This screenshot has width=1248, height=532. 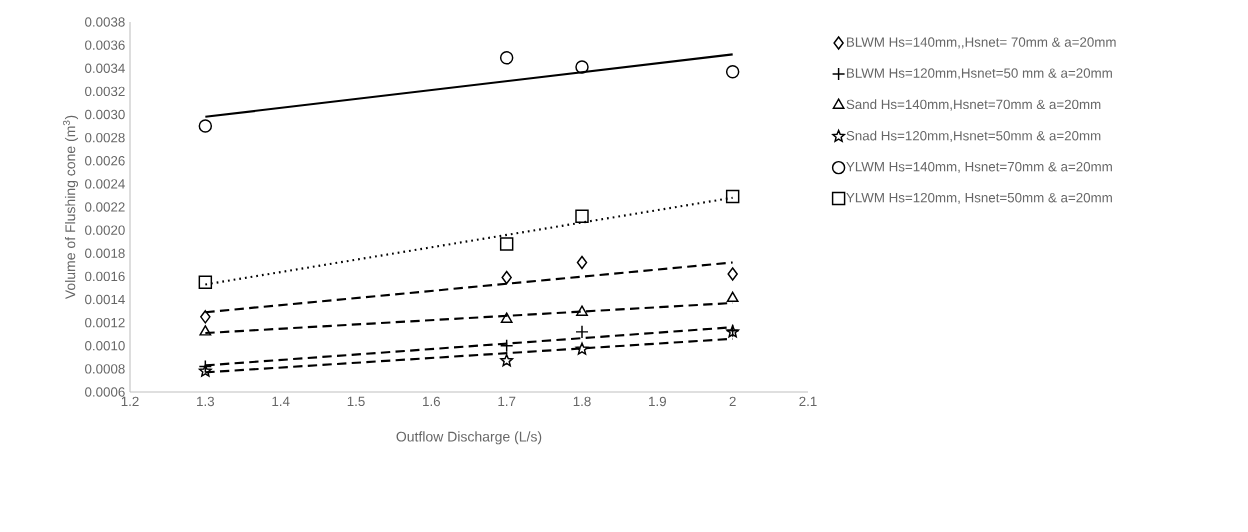 I want to click on x-tick-label: 1.3, so click(x=206, y=401).